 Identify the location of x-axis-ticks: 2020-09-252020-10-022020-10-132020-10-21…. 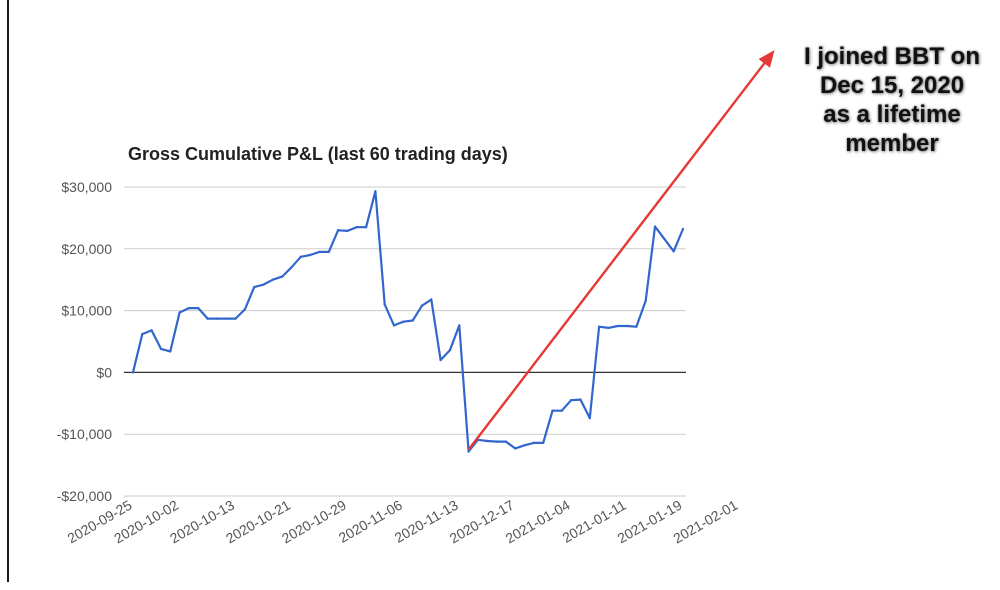
(402, 522).